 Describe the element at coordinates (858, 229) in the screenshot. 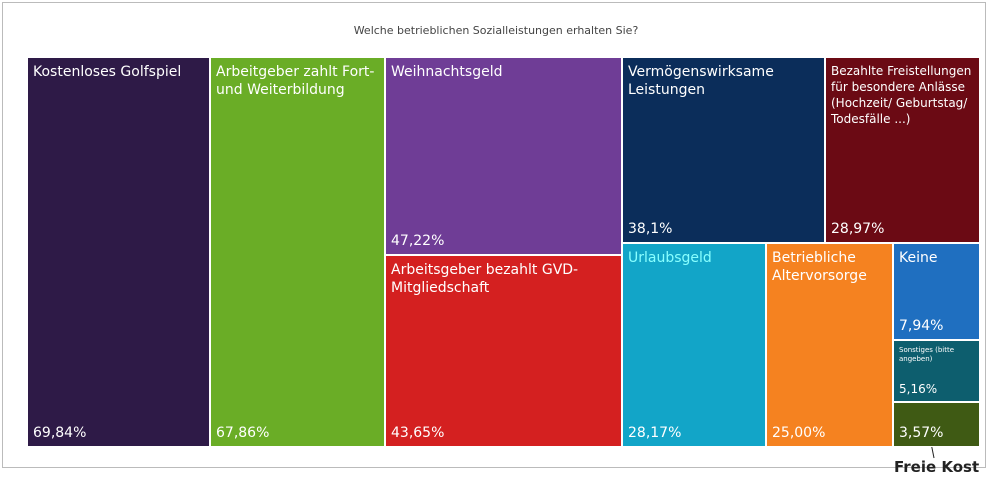

I see `value-label: 28,97%` at that location.